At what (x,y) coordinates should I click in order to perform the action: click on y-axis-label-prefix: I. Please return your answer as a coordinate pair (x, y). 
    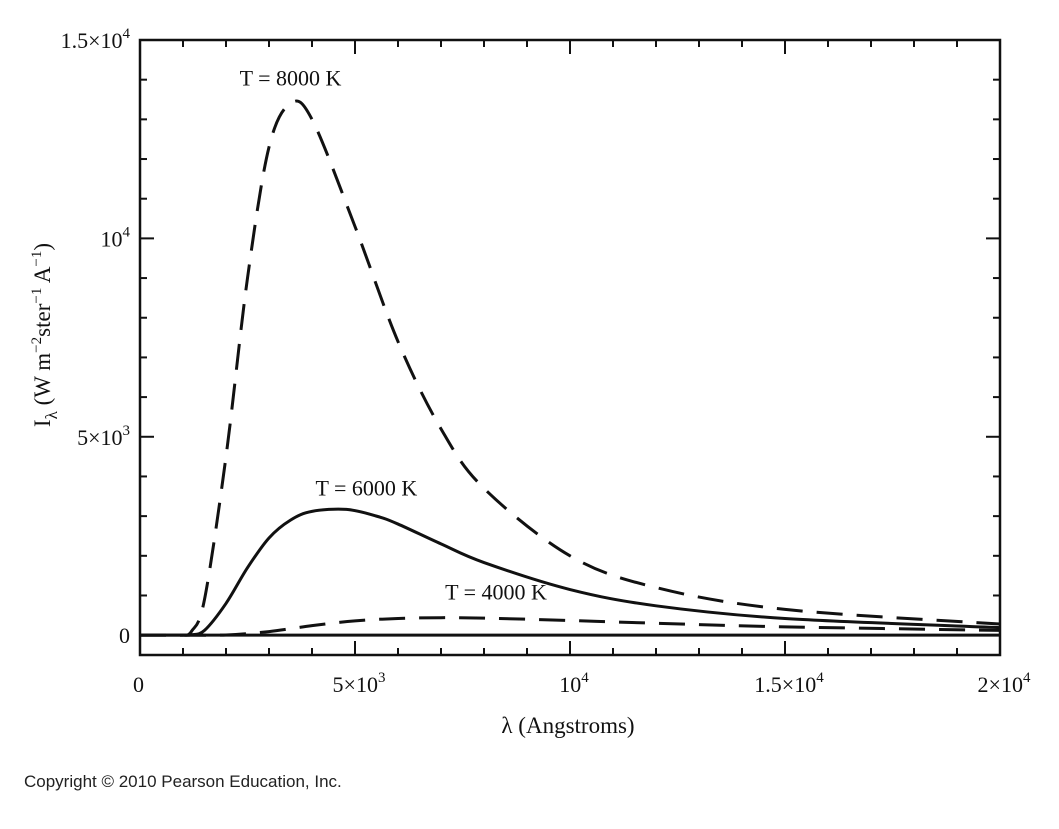
    Looking at the image, I should click on (42, 423).